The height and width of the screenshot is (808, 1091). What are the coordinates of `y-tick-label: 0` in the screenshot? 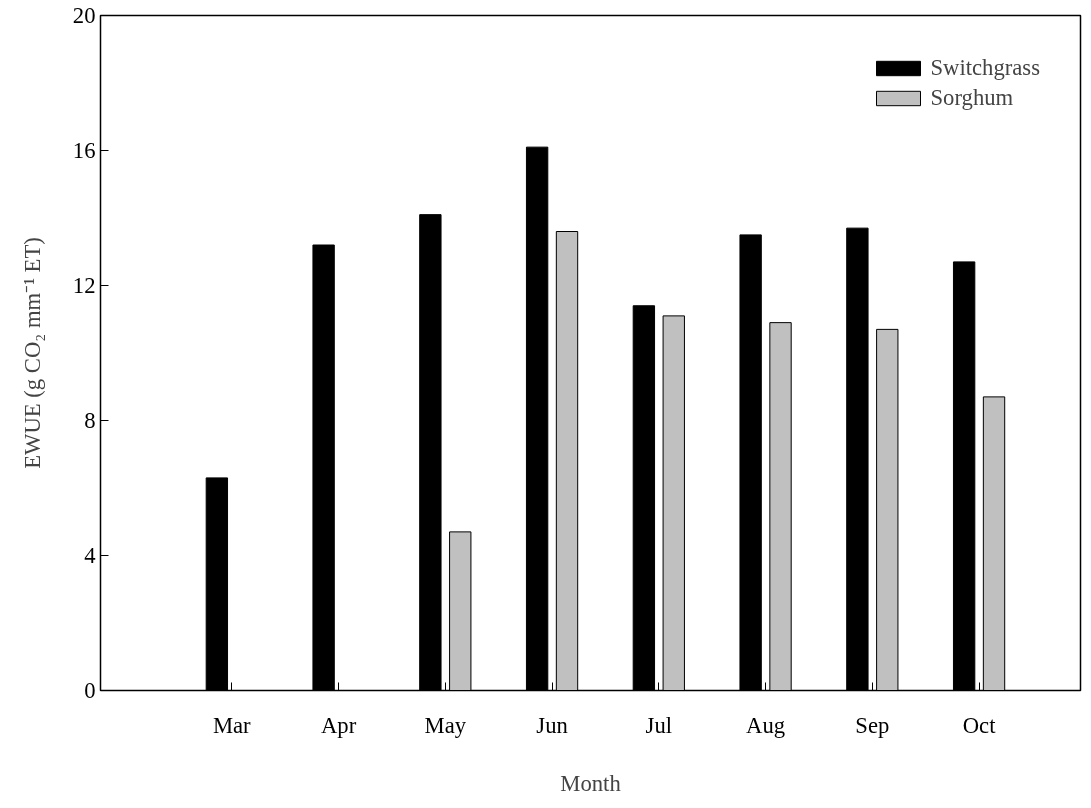 It's located at (90, 690).